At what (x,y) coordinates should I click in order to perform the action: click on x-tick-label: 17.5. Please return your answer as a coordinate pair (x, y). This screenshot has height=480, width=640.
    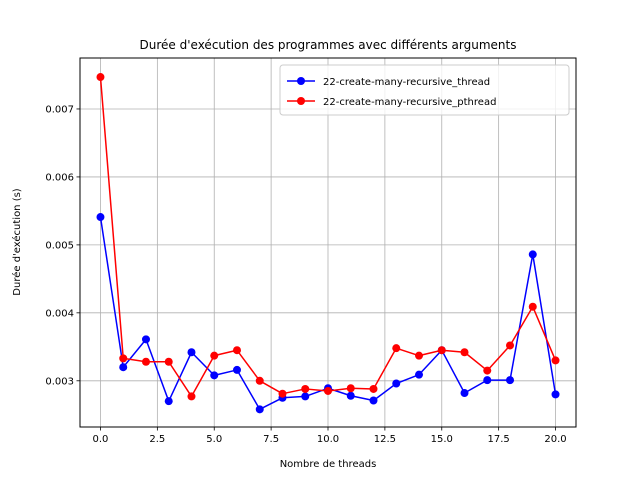
    Looking at the image, I should click on (499, 439).